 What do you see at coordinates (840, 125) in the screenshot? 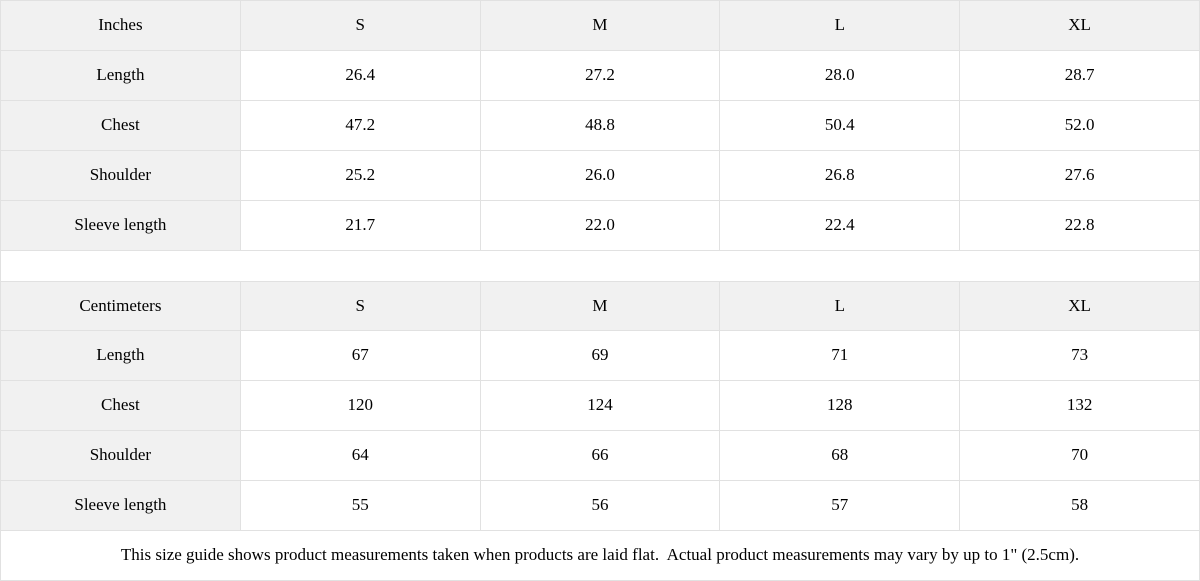
I see `measurement-cell: 50.4` at bounding box center [840, 125].